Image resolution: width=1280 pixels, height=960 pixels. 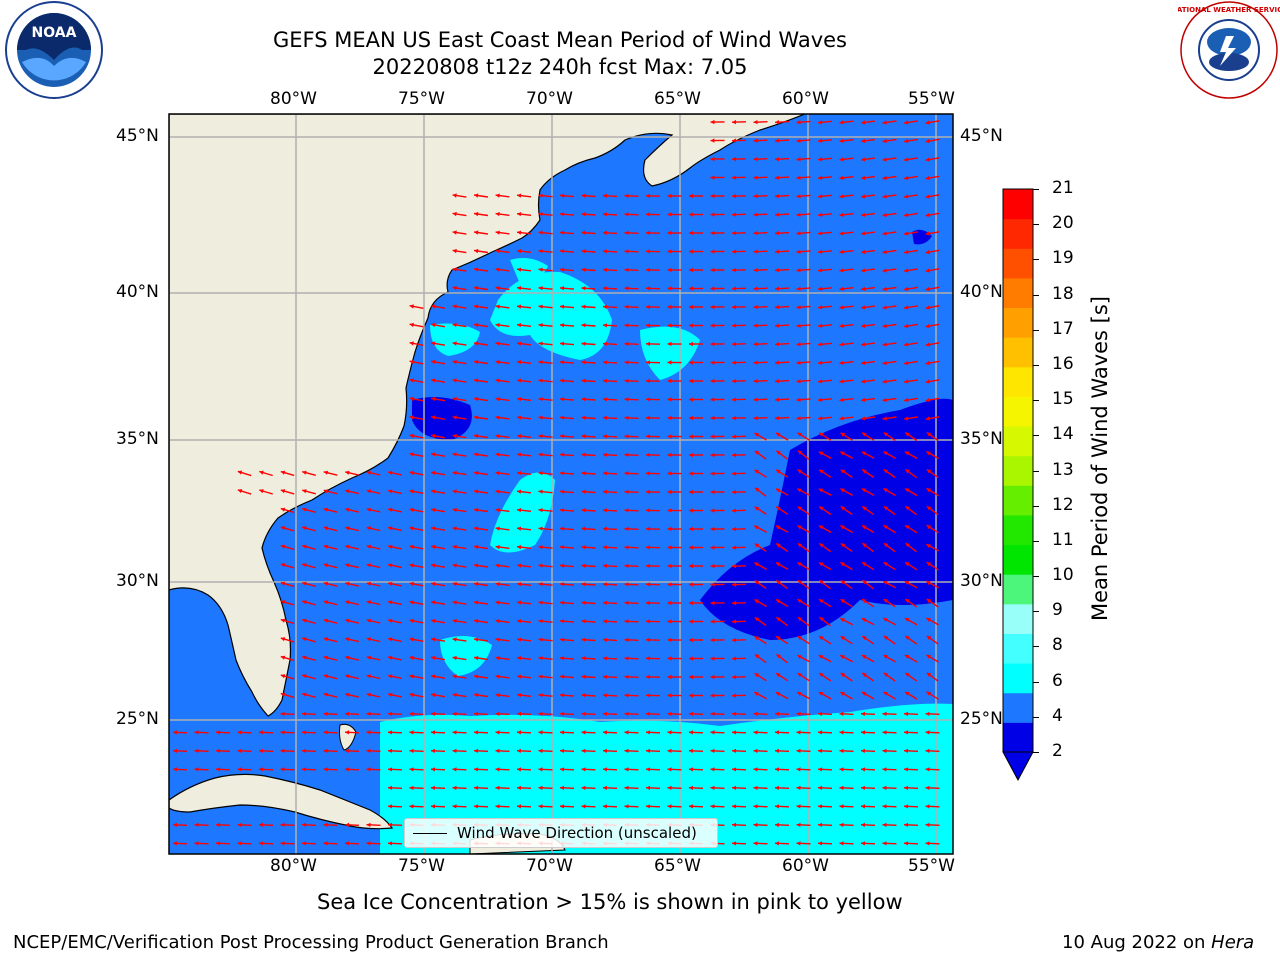 What do you see at coordinates (805, 99) in the screenshot?
I see `lon-label-top: 60°W` at bounding box center [805, 99].